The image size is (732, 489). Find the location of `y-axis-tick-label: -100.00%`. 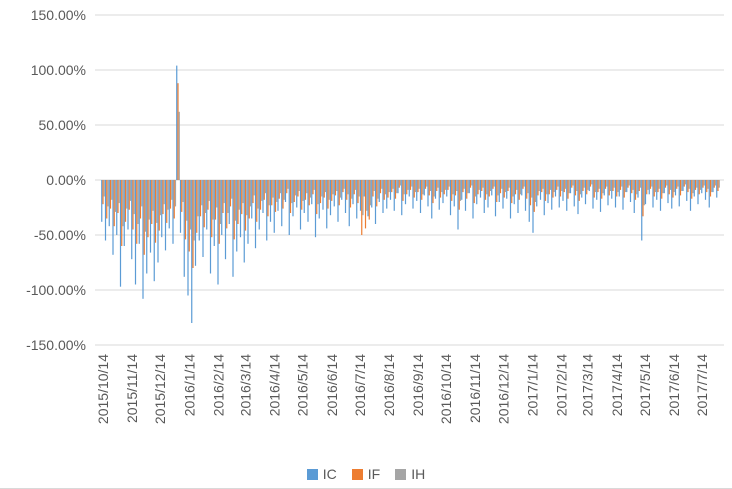

y-axis-tick-label: -100.00% is located at coordinates (56, 290).